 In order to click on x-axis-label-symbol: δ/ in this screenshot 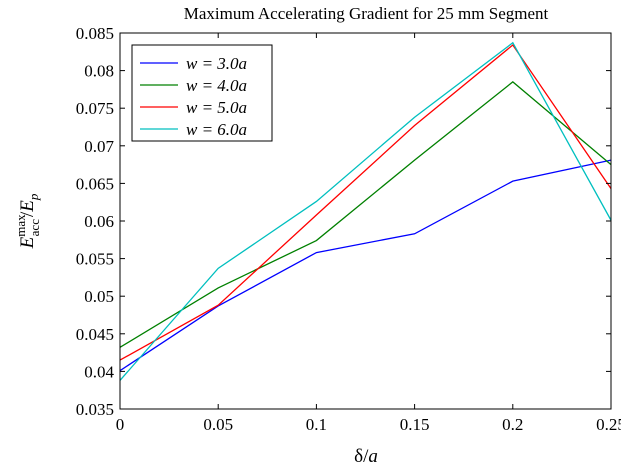, I will do `click(361, 456)`.